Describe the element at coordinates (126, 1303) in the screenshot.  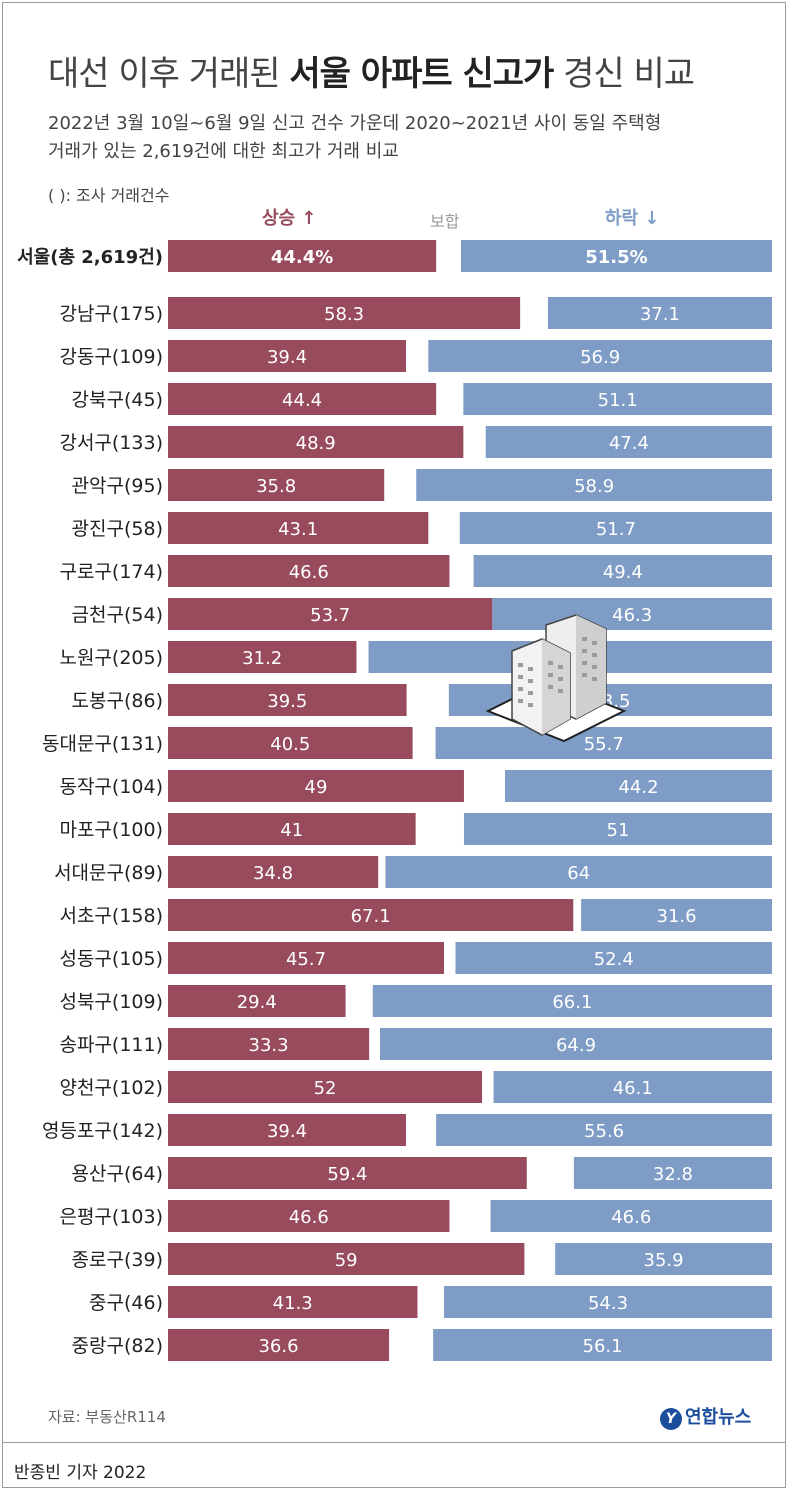
I see `category-label: 중구(46)` at that location.